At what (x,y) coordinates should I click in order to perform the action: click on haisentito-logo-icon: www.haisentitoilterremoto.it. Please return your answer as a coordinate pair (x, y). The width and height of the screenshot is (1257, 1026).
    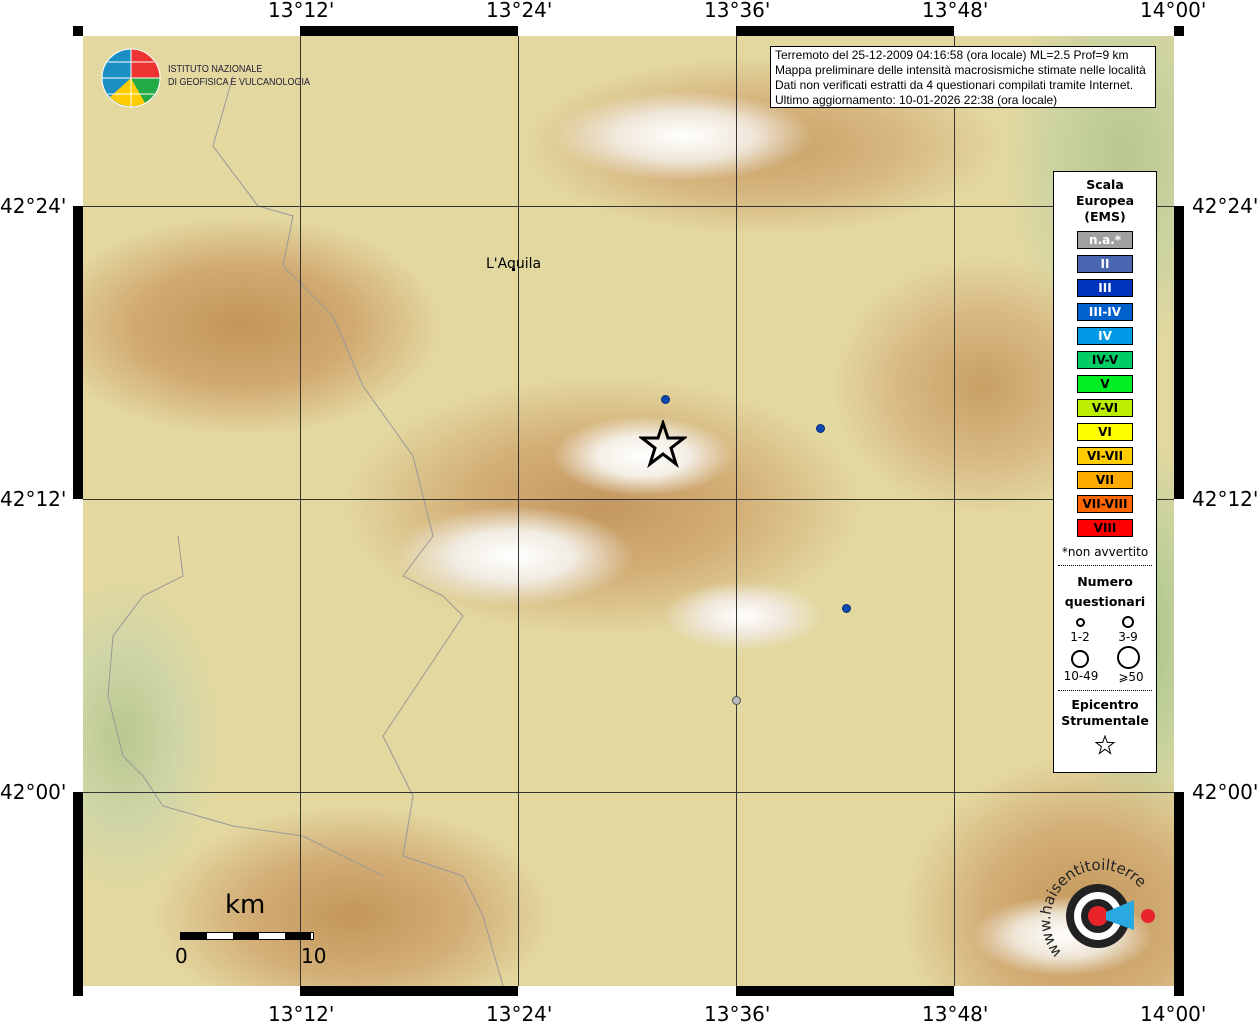
    Looking at the image, I should click on (1094, 902).